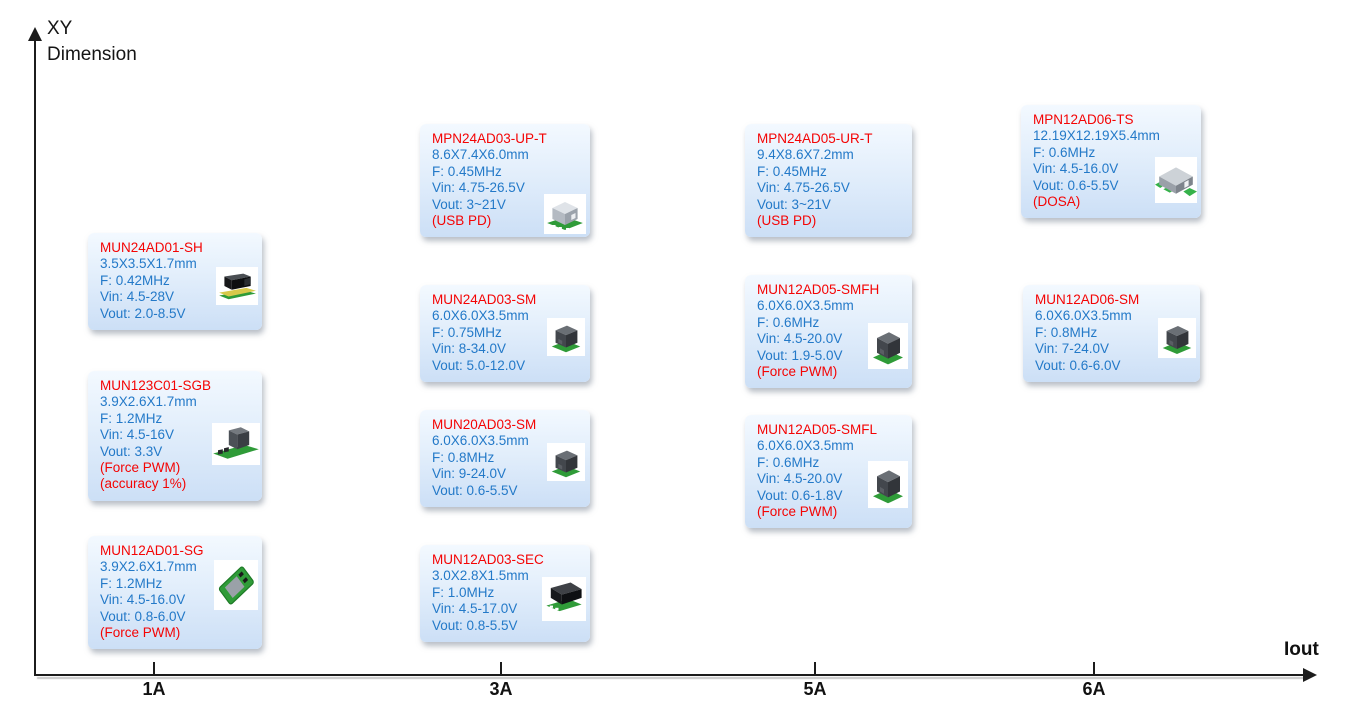 The width and height of the screenshot is (1345, 707). What do you see at coordinates (92, 42) in the screenshot?
I see `y-axis-label: XY Dimension` at bounding box center [92, 42].